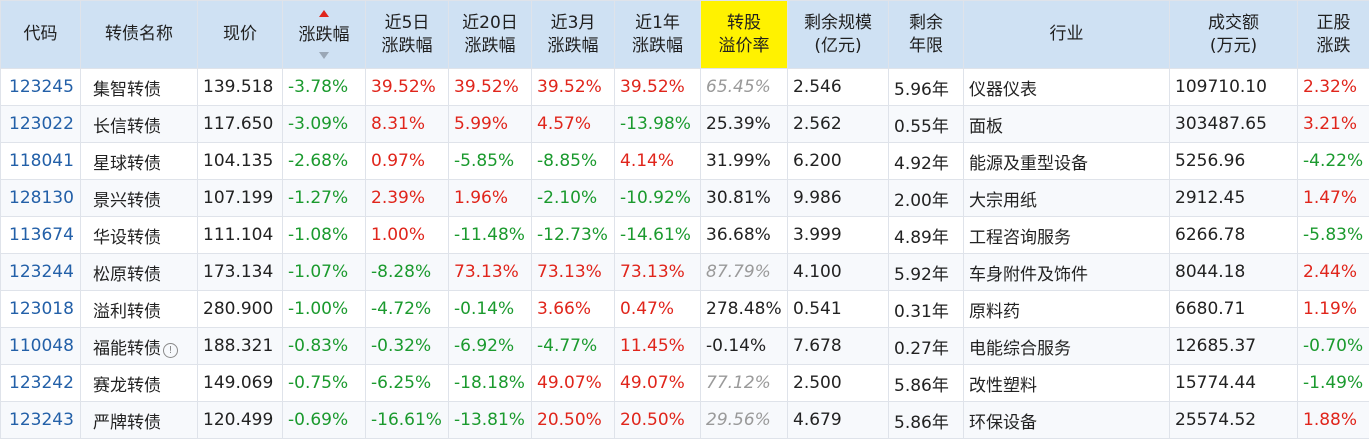 The image size is (1369, 442). I want to click on chg3m-cell-text: 73.13%, so click(569, 272).